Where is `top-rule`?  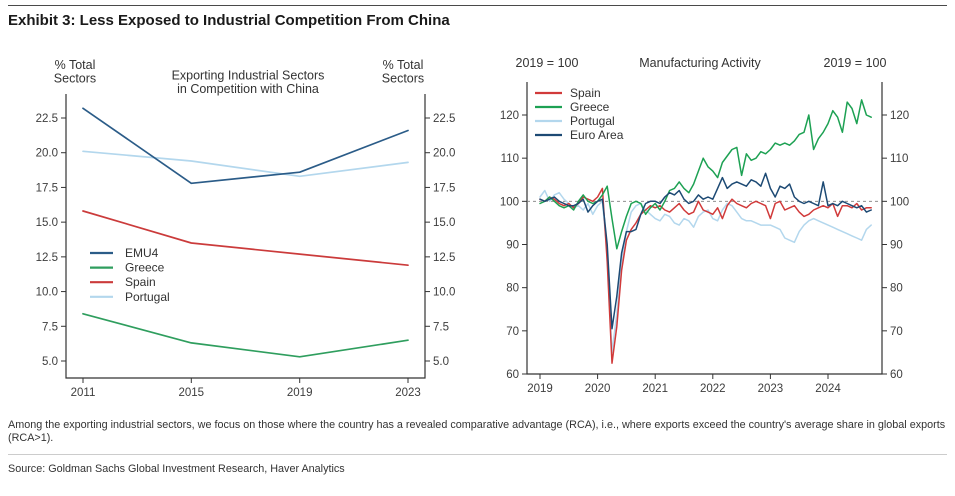
top-rule is located at coordinates (477, 5).